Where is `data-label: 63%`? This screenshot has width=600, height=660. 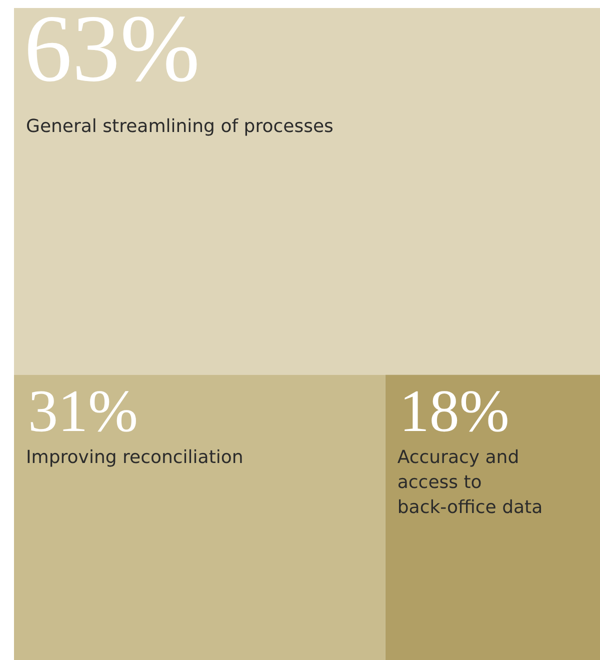
data-label: 63% is located at coordinates (112, 51).